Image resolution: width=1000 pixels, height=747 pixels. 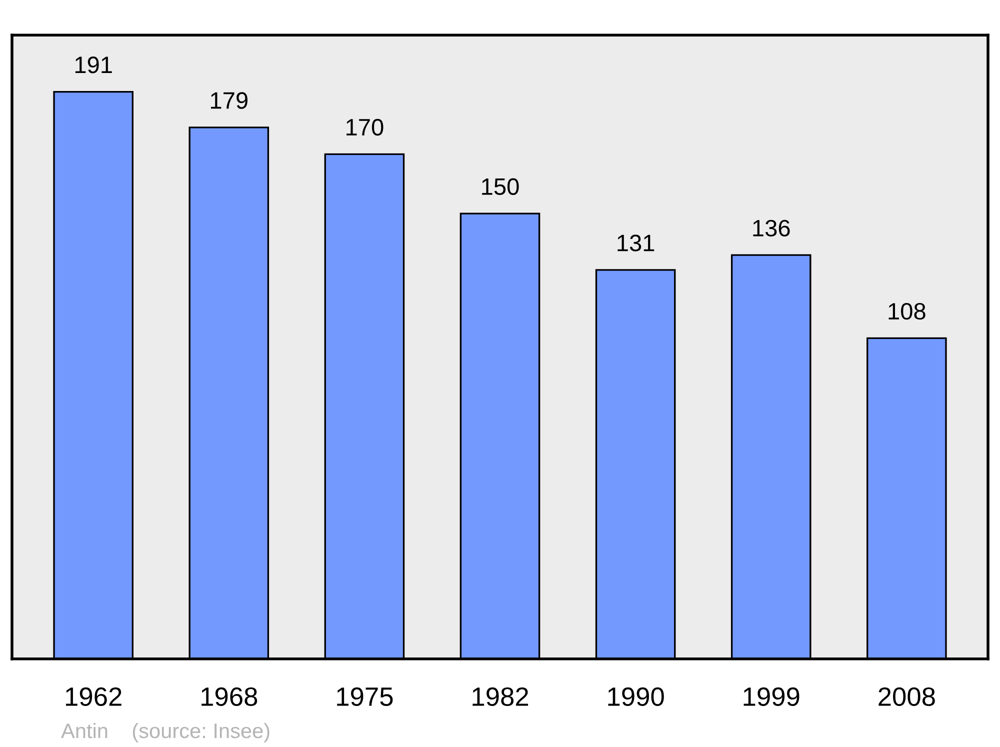 What do you see at coordinates (772, 696) in the screenshot?
I see `x-tick-label: 1999` at bounding box center [772, 696].